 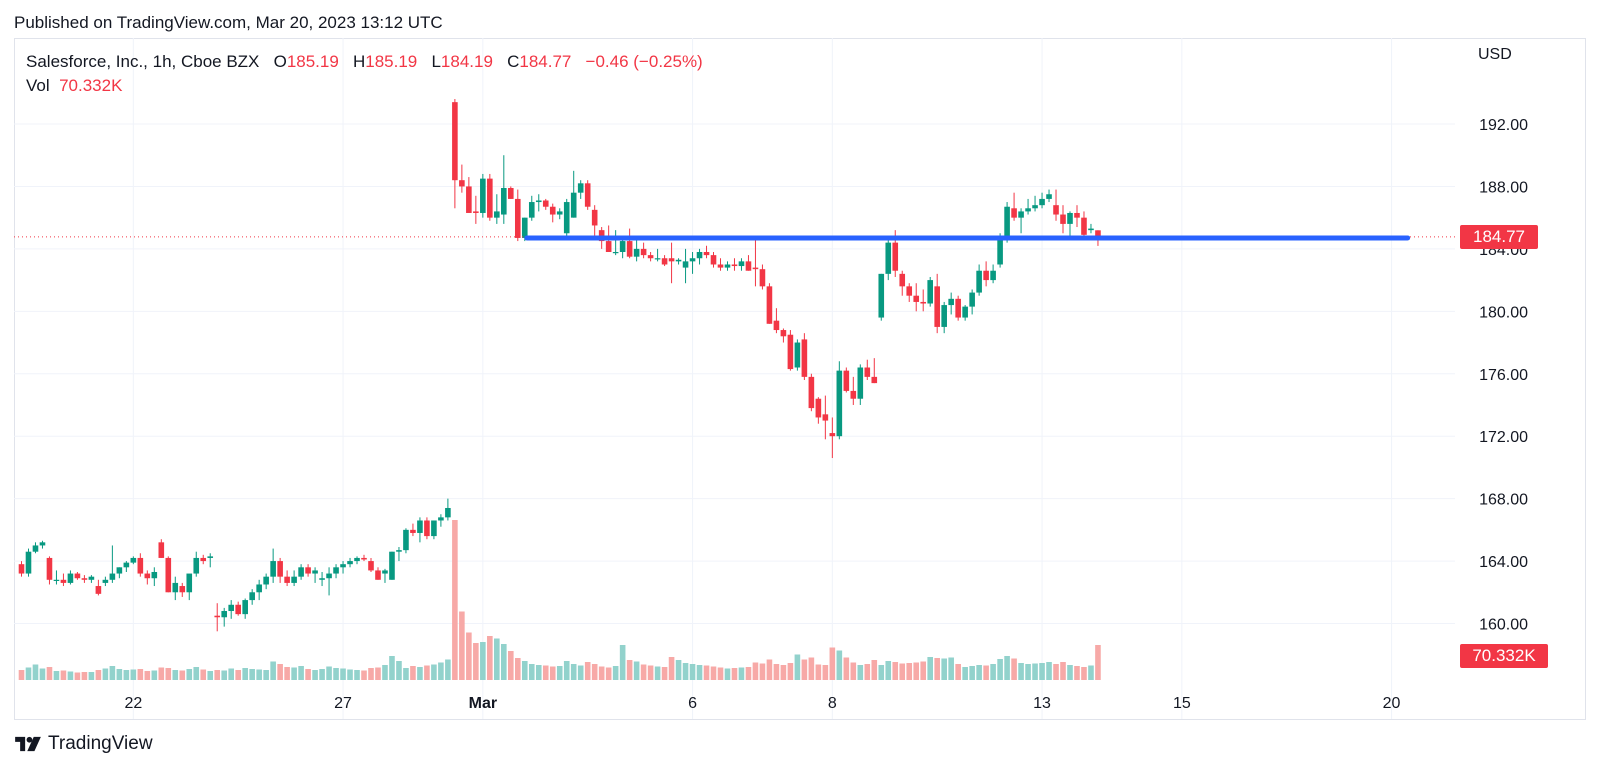 What do you see at coordinates (280, 61) in the screenshot?
I see `open-label: O` at bounding box center [280, 61].